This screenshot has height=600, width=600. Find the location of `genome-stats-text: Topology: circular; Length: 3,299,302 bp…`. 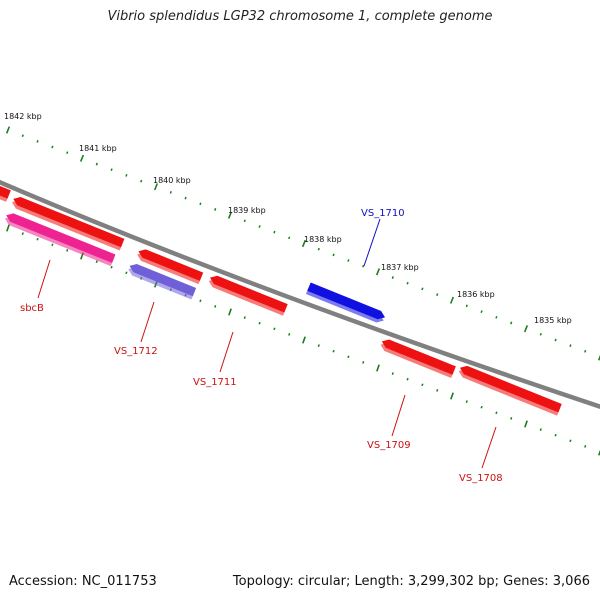

genome-stats-text: Topology: circular; Length: 3,299,302 bp… is located at coordinates (411, 581).